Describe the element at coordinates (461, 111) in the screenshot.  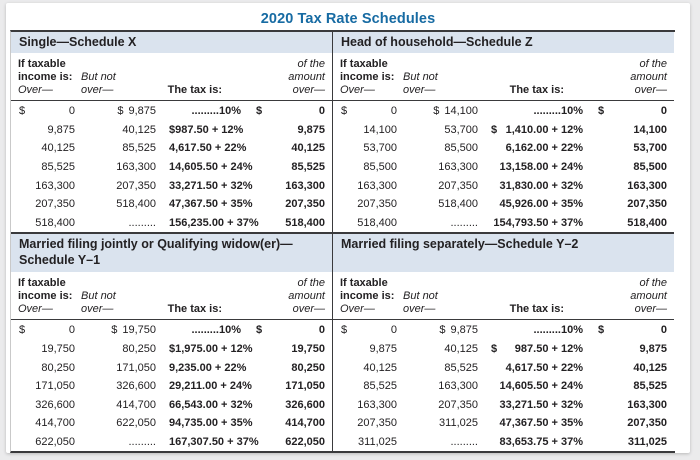
I see `but-not-over-value: 14,100` at that location.